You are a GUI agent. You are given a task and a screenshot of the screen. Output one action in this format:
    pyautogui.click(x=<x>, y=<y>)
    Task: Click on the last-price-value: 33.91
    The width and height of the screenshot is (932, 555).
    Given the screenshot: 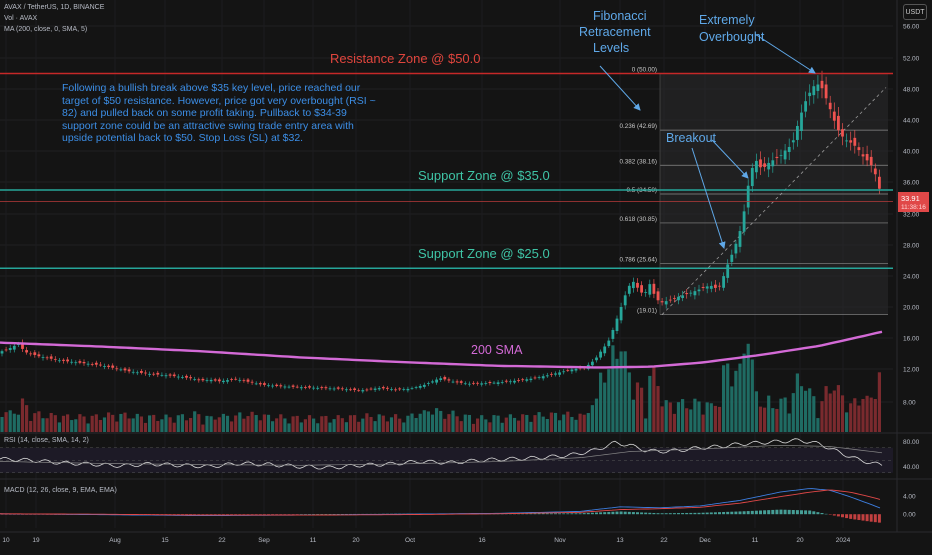 What is the action you would take?
    pyautogui.click(x=910, y=198)
    